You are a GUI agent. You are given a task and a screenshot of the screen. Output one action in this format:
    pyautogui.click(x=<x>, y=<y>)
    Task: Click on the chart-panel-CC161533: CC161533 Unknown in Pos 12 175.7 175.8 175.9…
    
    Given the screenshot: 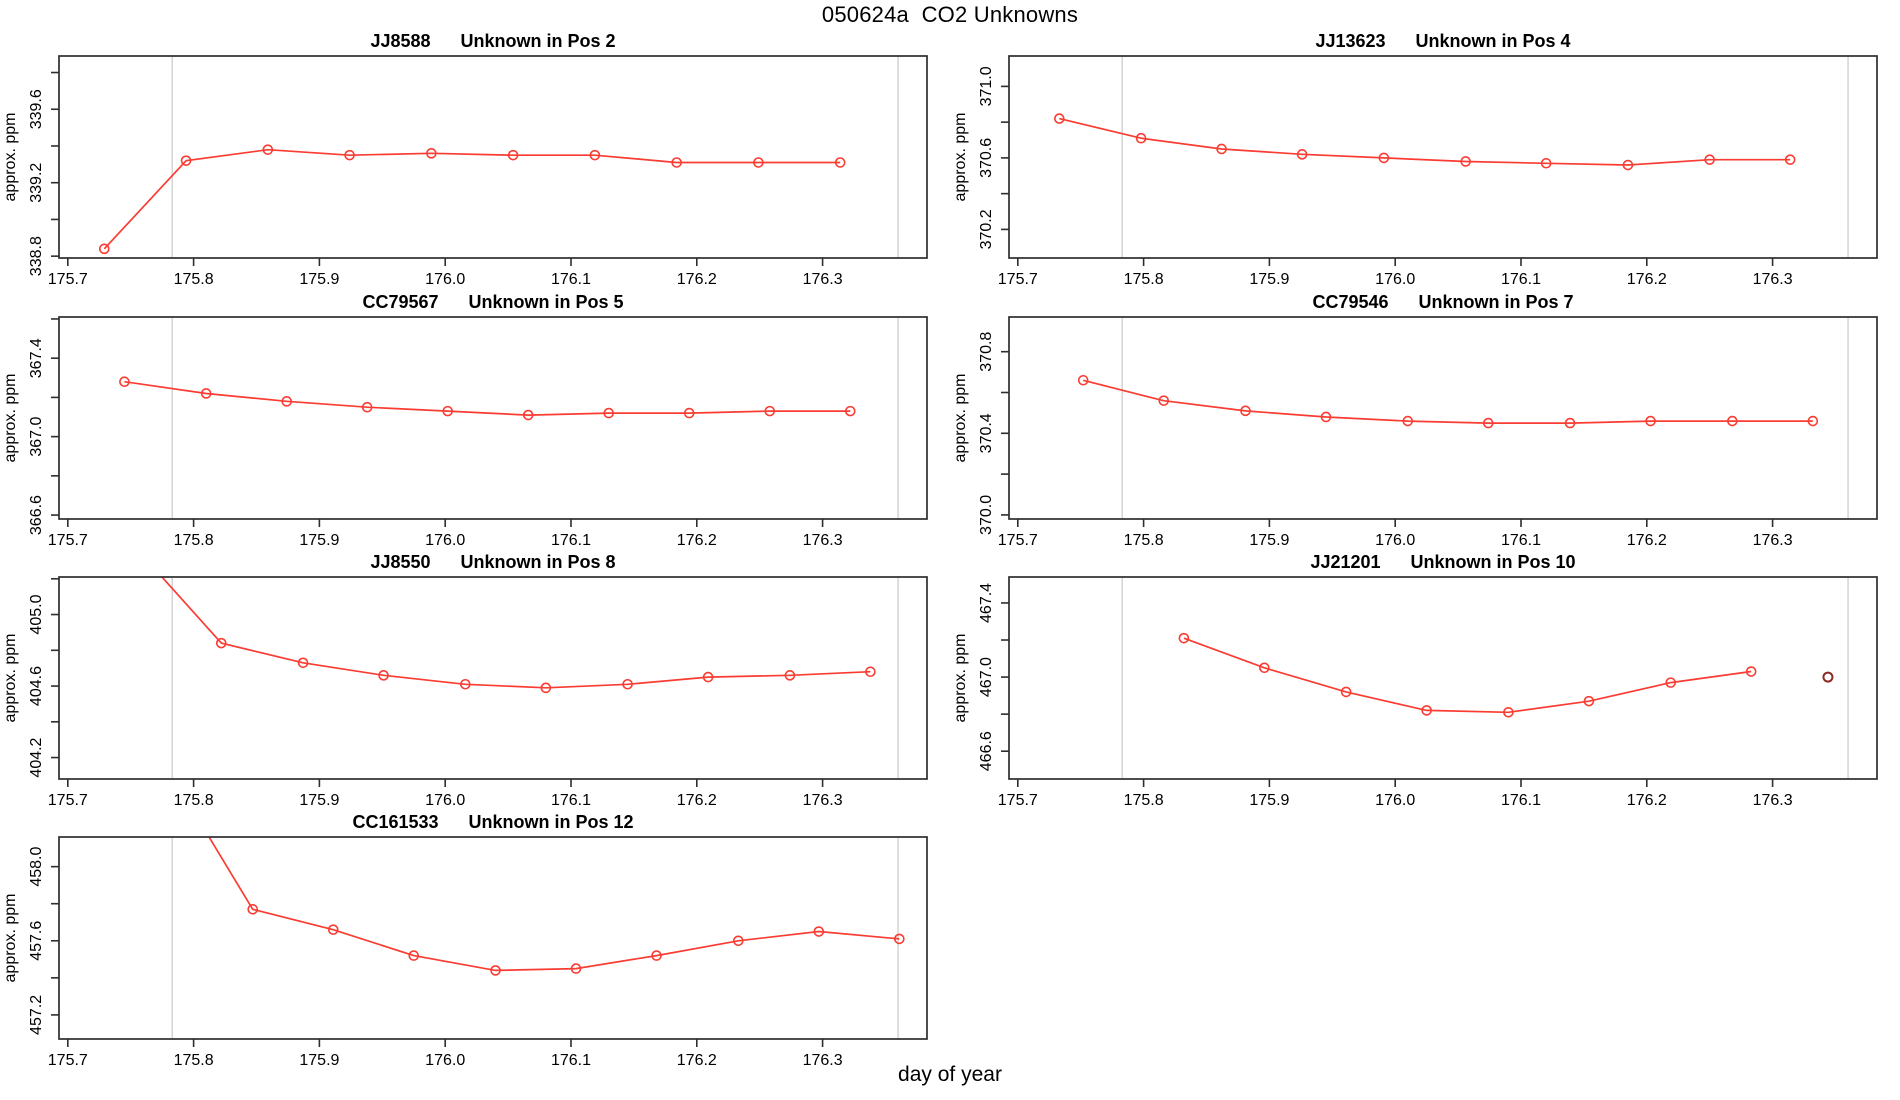 What is the action you would take?
    pyautogui.click(x=475, y=941)
    